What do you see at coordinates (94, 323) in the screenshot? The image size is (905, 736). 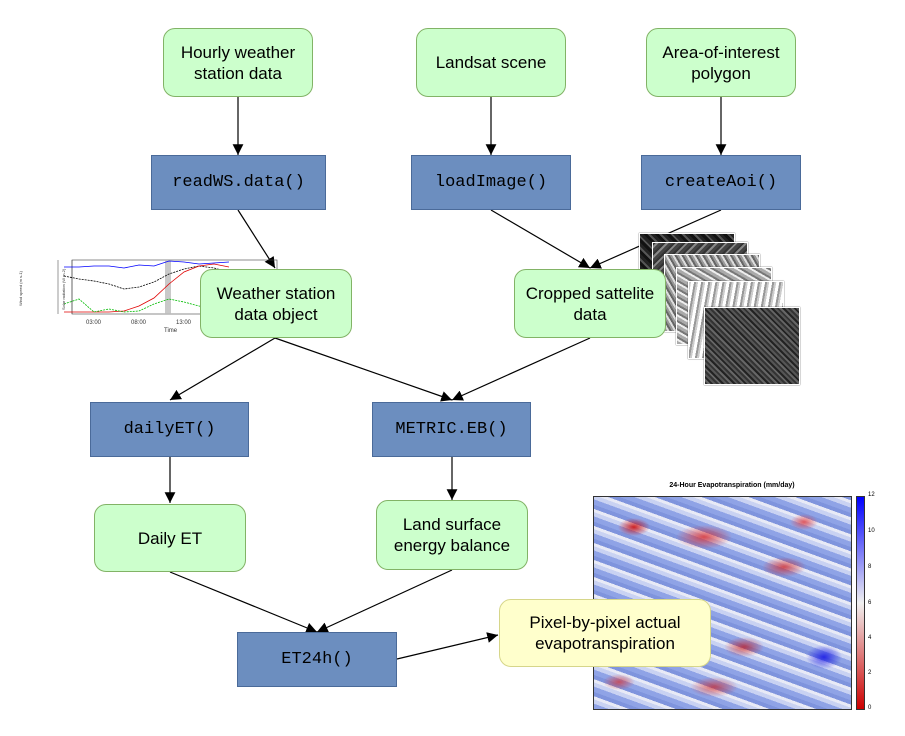 I see `thumbnail-xtick: 03:00` at bounding box center [94, 323].